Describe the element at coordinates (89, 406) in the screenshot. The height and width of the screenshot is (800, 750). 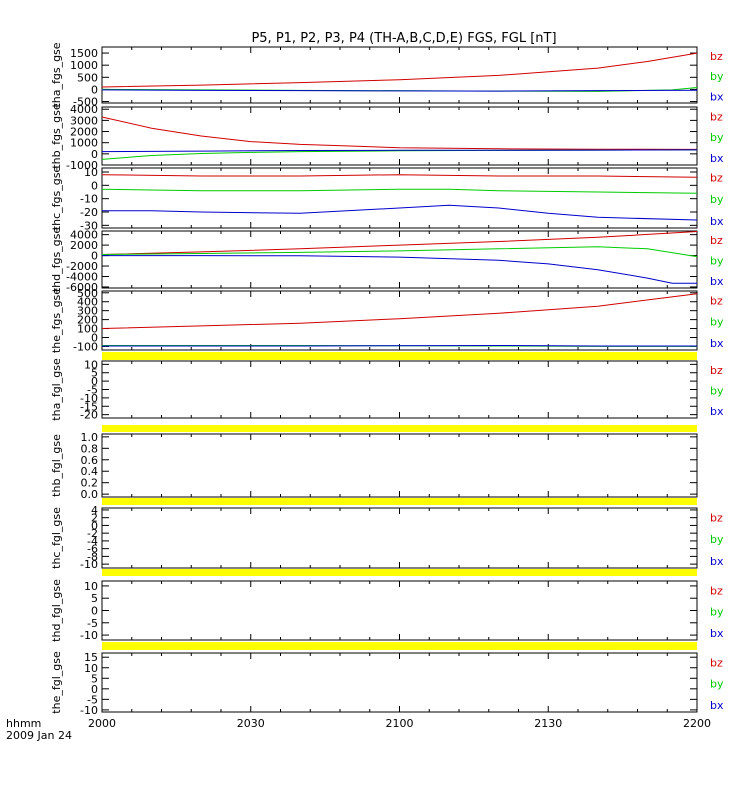
I see `y-tick-label: -15` at that location.